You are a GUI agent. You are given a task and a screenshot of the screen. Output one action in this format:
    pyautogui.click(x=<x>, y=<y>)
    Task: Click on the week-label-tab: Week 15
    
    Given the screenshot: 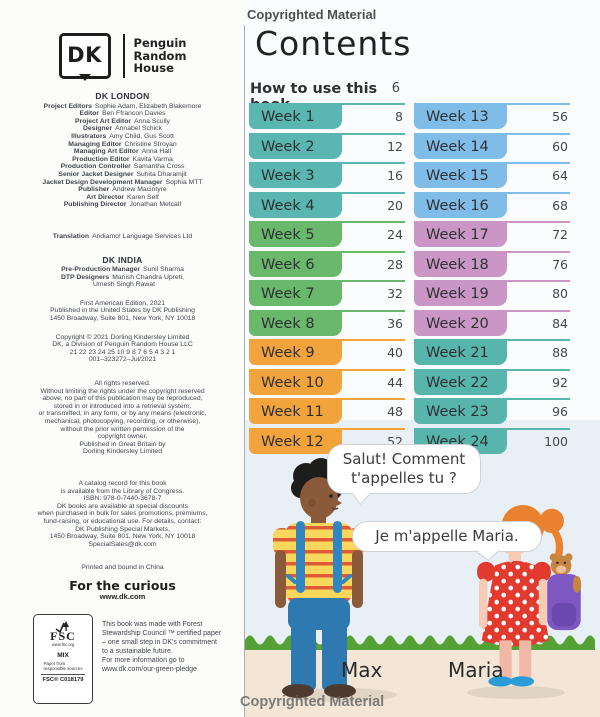 What is the action you would take?
    pyautogui.click(x=460, y=176)
    